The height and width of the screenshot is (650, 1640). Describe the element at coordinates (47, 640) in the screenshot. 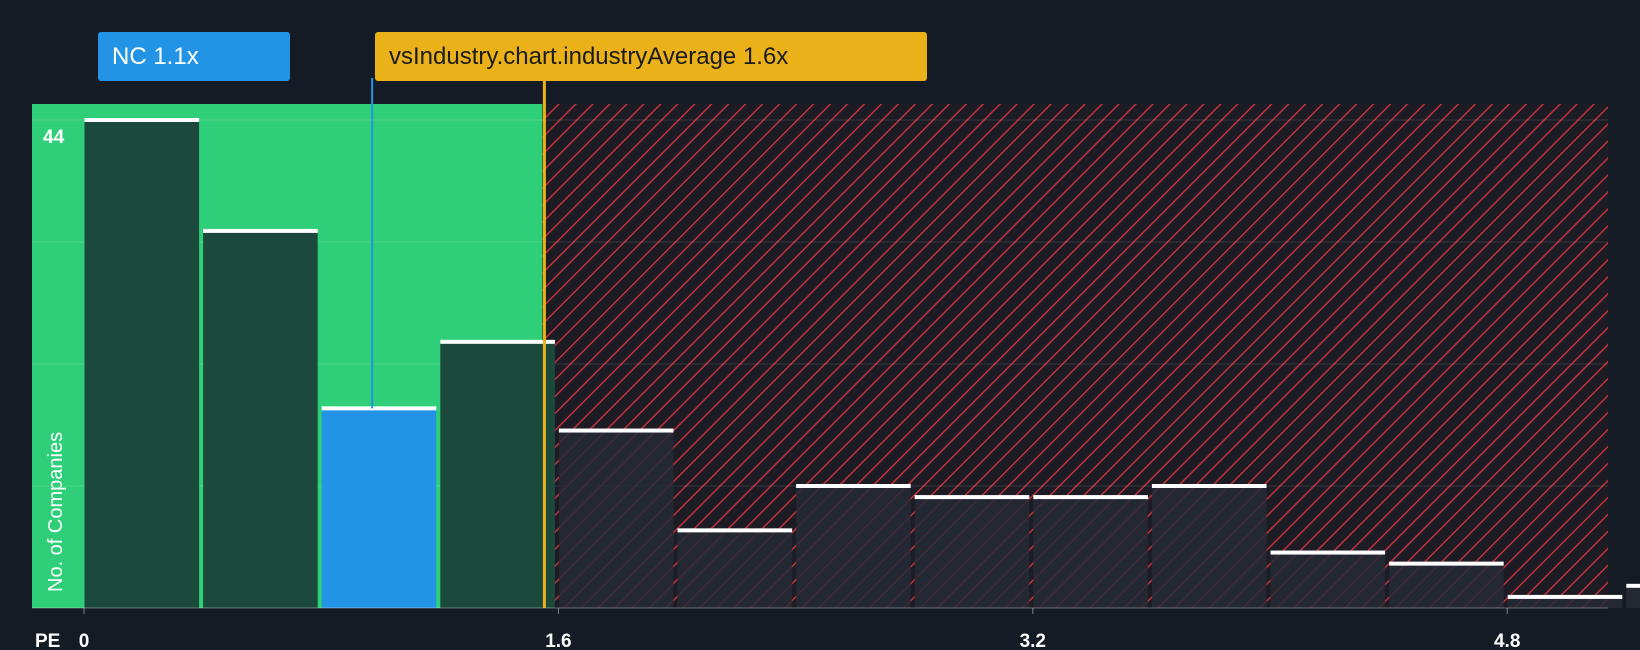

I see `x-axis-title: PE` at that location.